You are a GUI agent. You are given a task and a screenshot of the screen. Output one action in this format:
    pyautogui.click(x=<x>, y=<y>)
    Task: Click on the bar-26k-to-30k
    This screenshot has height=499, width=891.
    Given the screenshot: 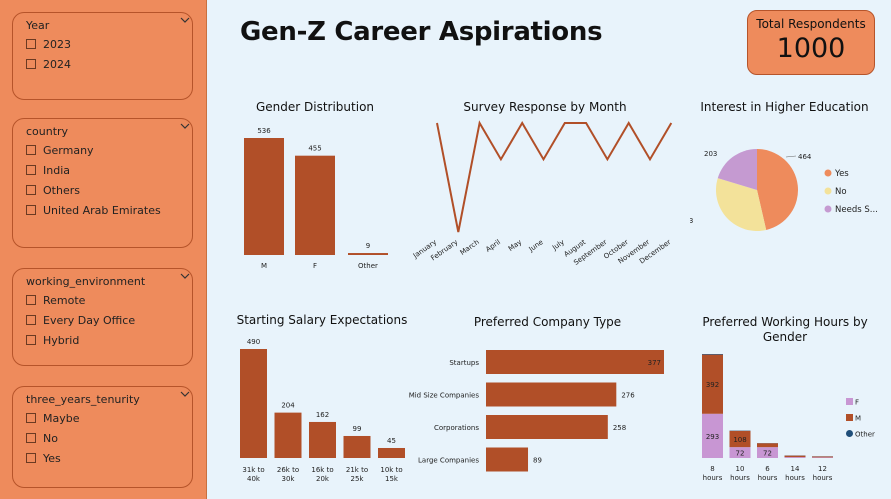 What is the action you would take?
    pyautogui.click(x=288, y=435)
    